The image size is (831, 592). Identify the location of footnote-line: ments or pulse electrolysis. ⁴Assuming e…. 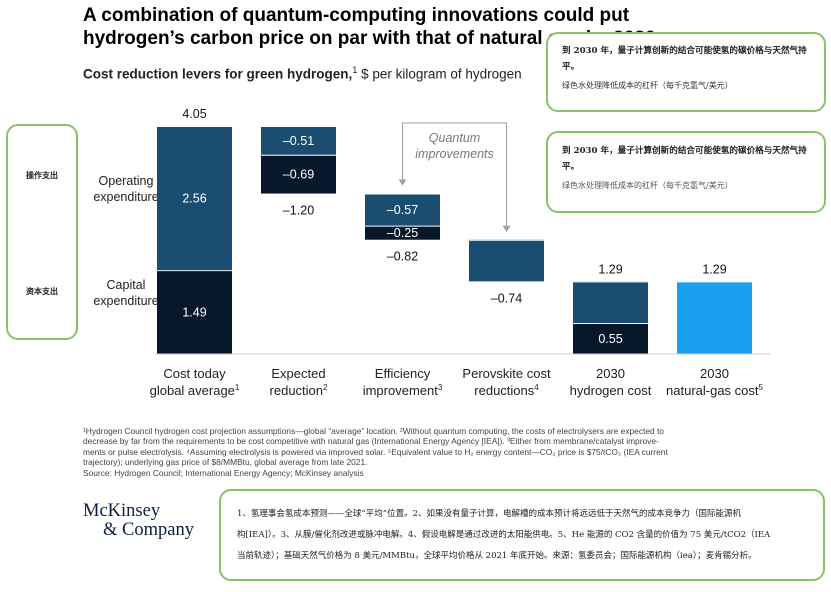
(375, 451).